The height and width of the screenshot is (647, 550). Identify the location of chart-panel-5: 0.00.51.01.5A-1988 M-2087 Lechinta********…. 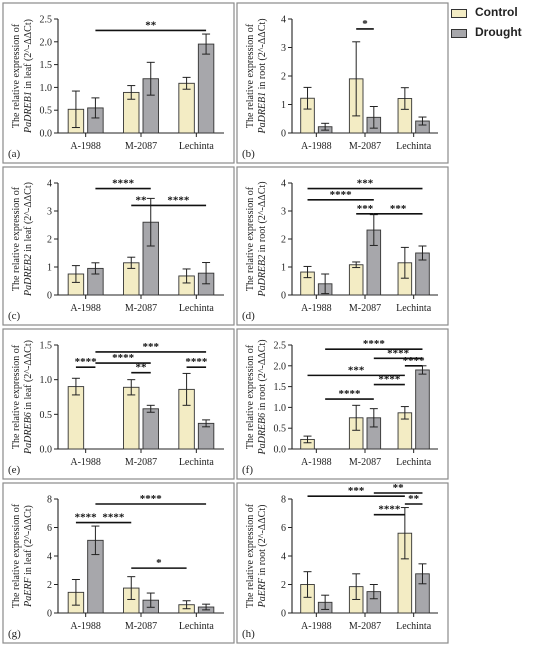
(118, 404).